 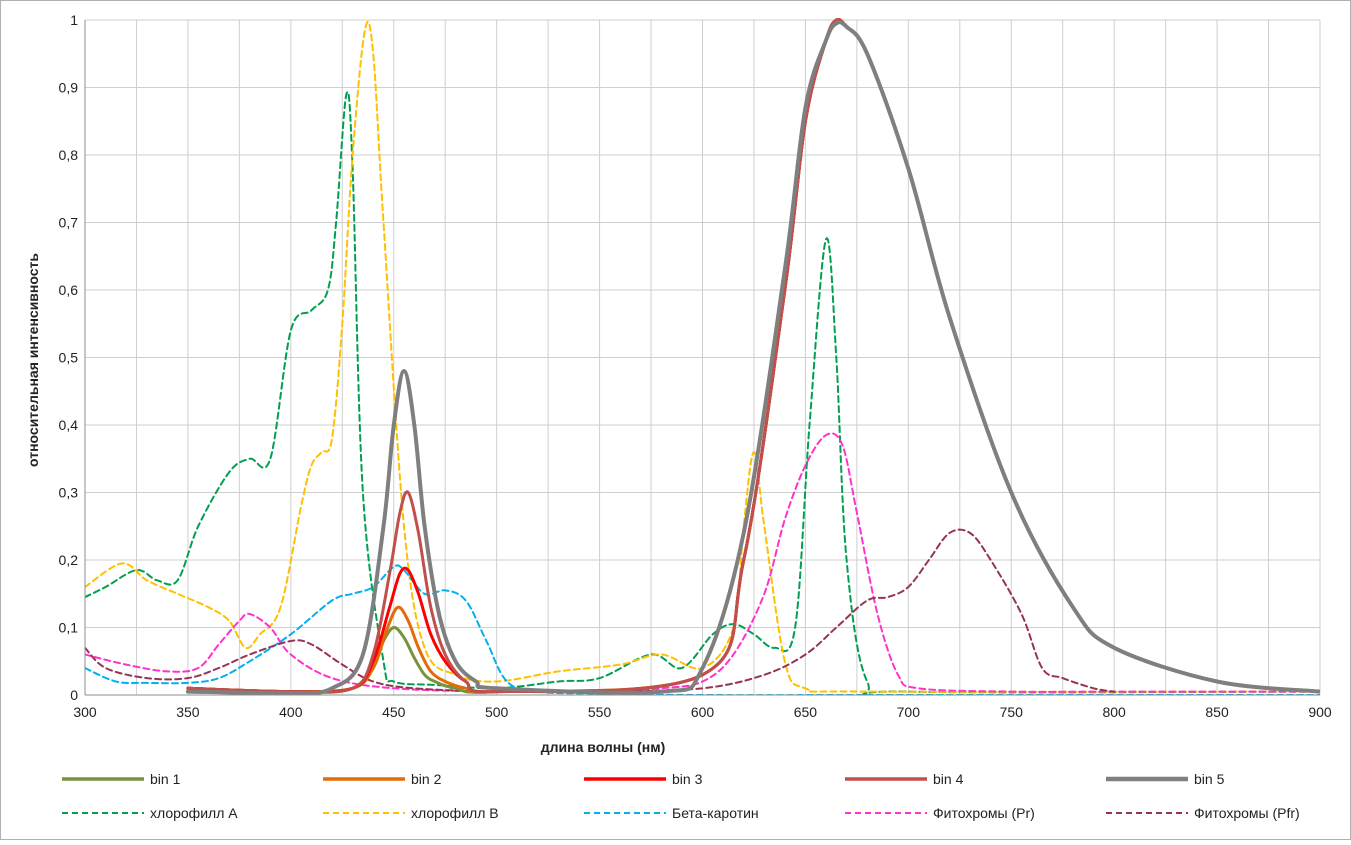 What do you see at coordinates (291, 712) in the screenshot?
I see `x-tick-label: 400` at bounding box center [291, 712].